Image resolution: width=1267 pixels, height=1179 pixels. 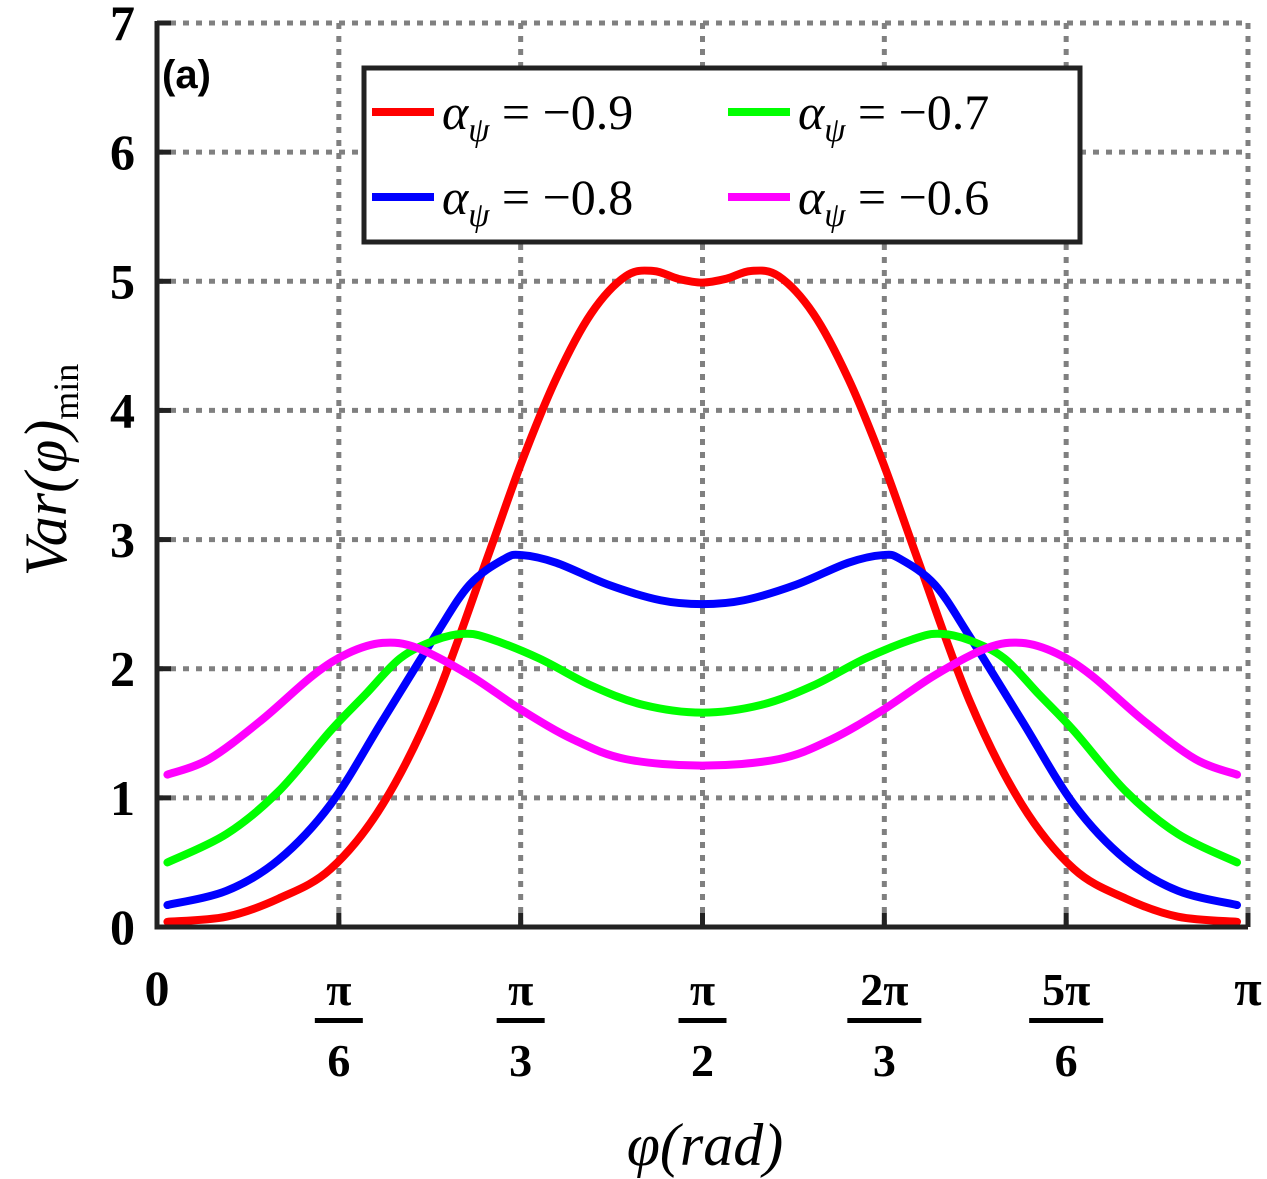 I want to click on legend-label-3: αψ = −0.6, so click(x=893, y=201).